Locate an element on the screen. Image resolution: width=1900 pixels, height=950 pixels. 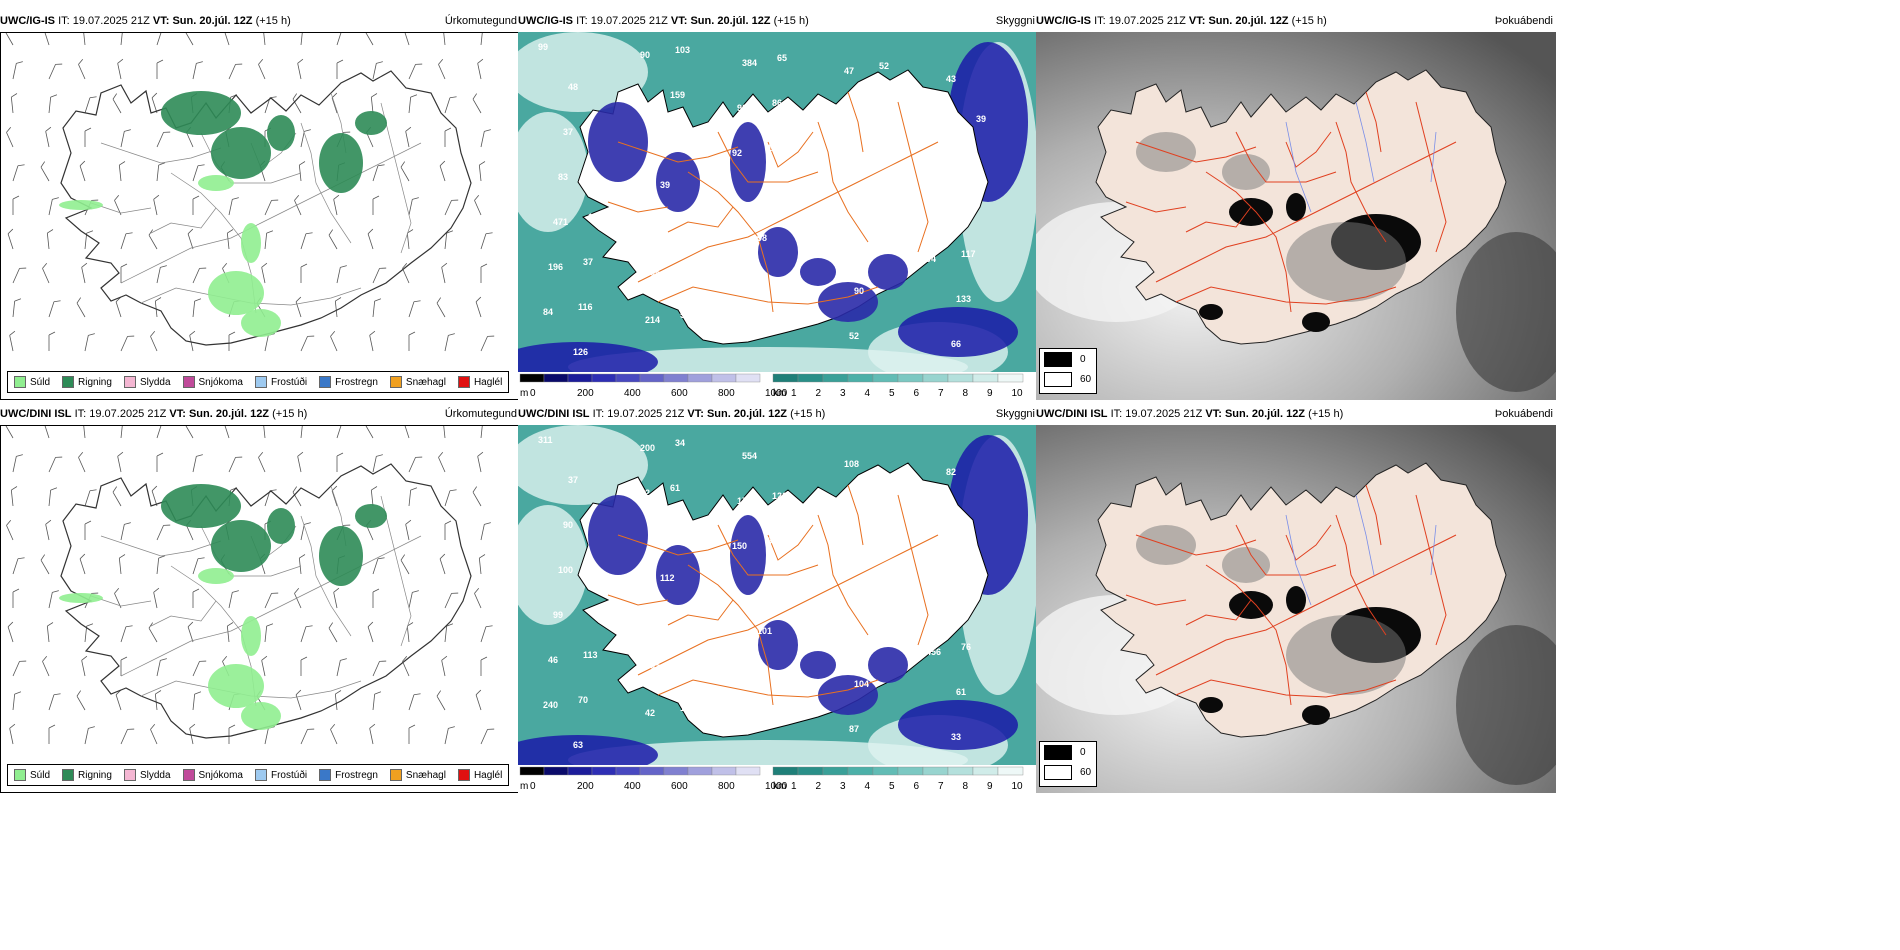
distance-tick: 1 is located at coordinates (794, 393).